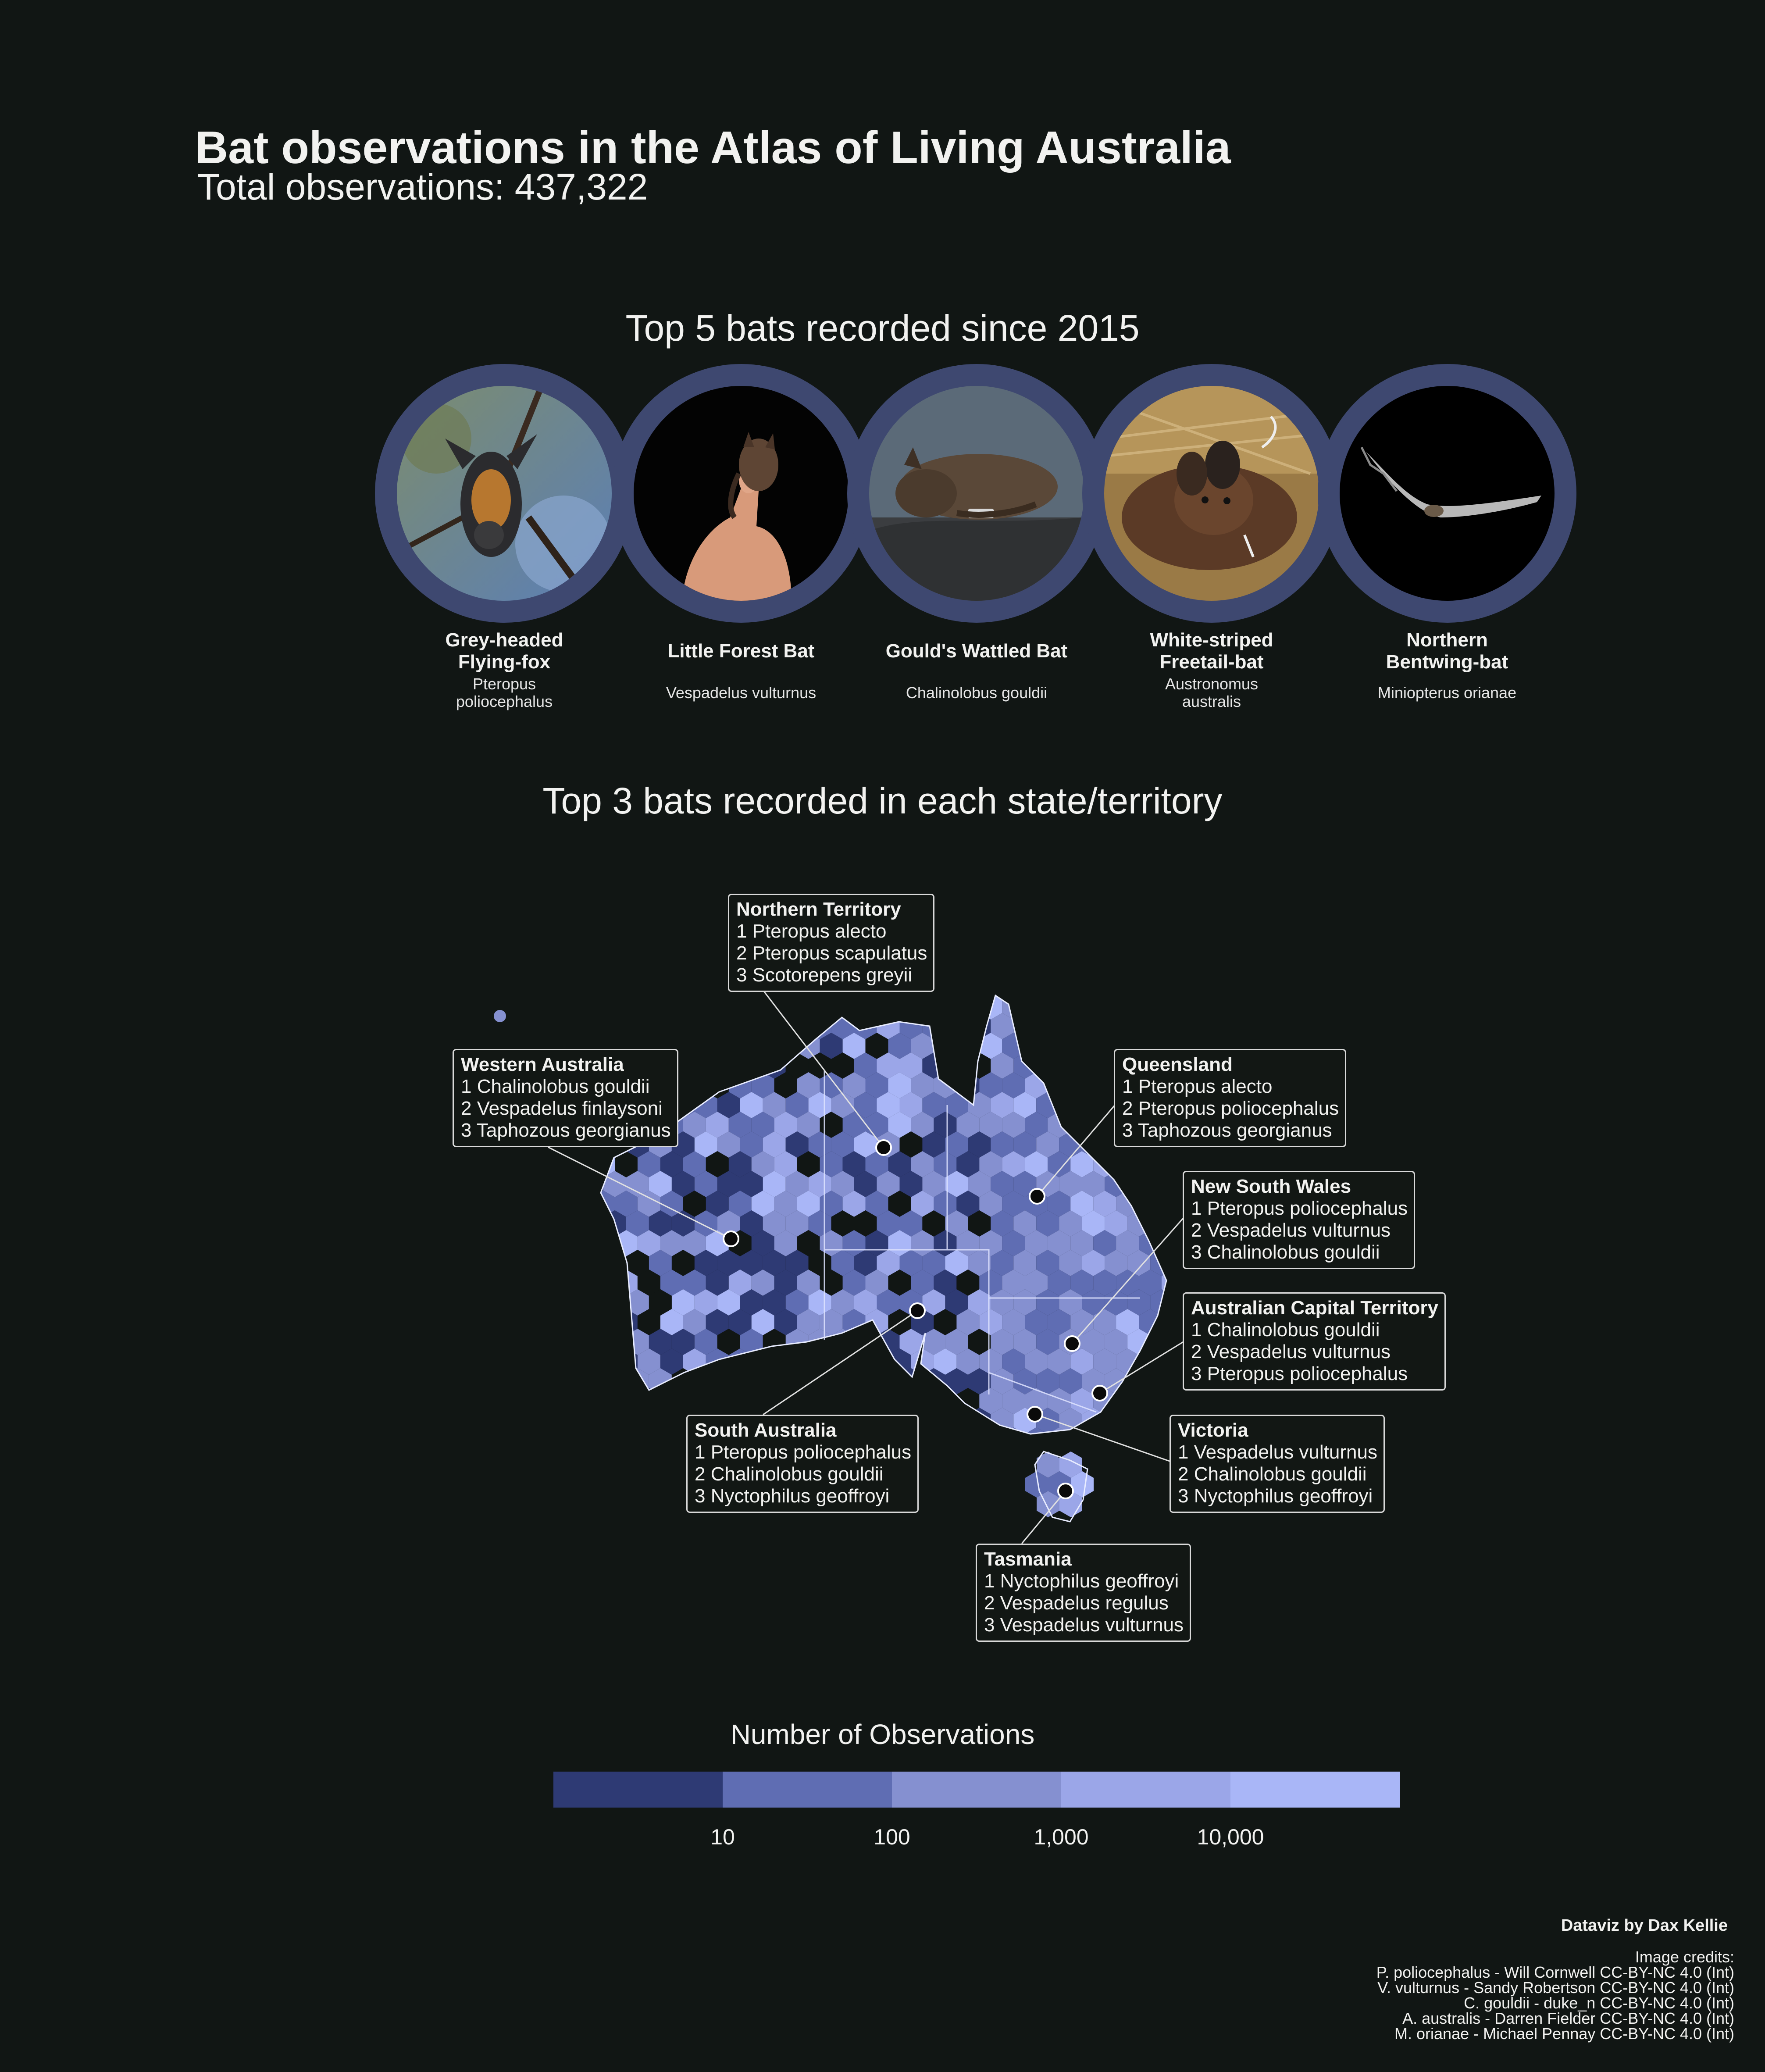 The height and width of the screenshot is (2072, 1765). Describe the element at coordinates (504, 493) in the screenshot. I see `grey-headed-flying-fox-photo` at that location.